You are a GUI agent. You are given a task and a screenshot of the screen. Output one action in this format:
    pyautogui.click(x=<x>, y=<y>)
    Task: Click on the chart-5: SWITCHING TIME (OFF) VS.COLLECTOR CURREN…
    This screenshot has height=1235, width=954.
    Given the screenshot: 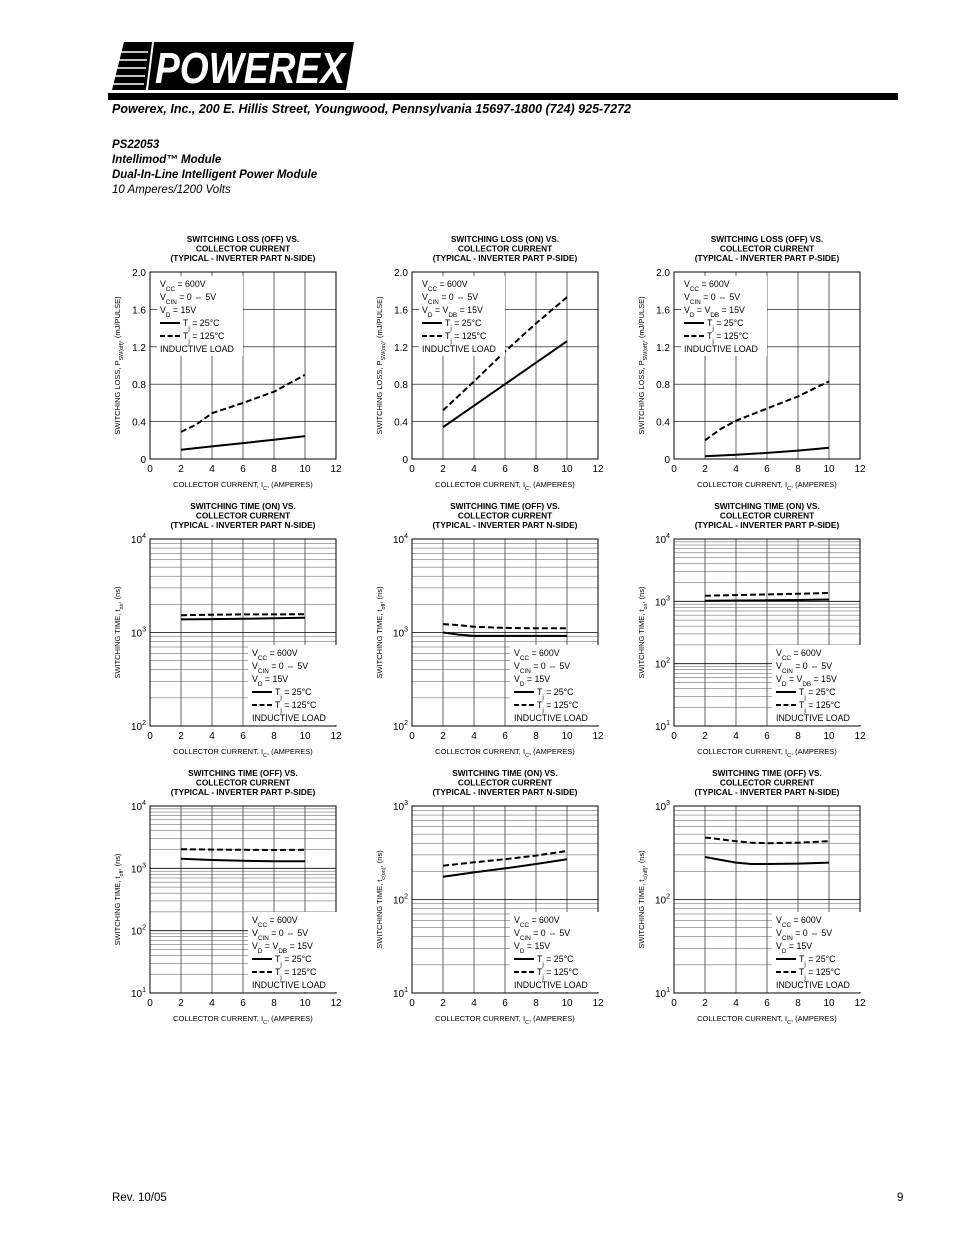 What is the action you would take?
    pyautogui.click(x=489, y=630)
    